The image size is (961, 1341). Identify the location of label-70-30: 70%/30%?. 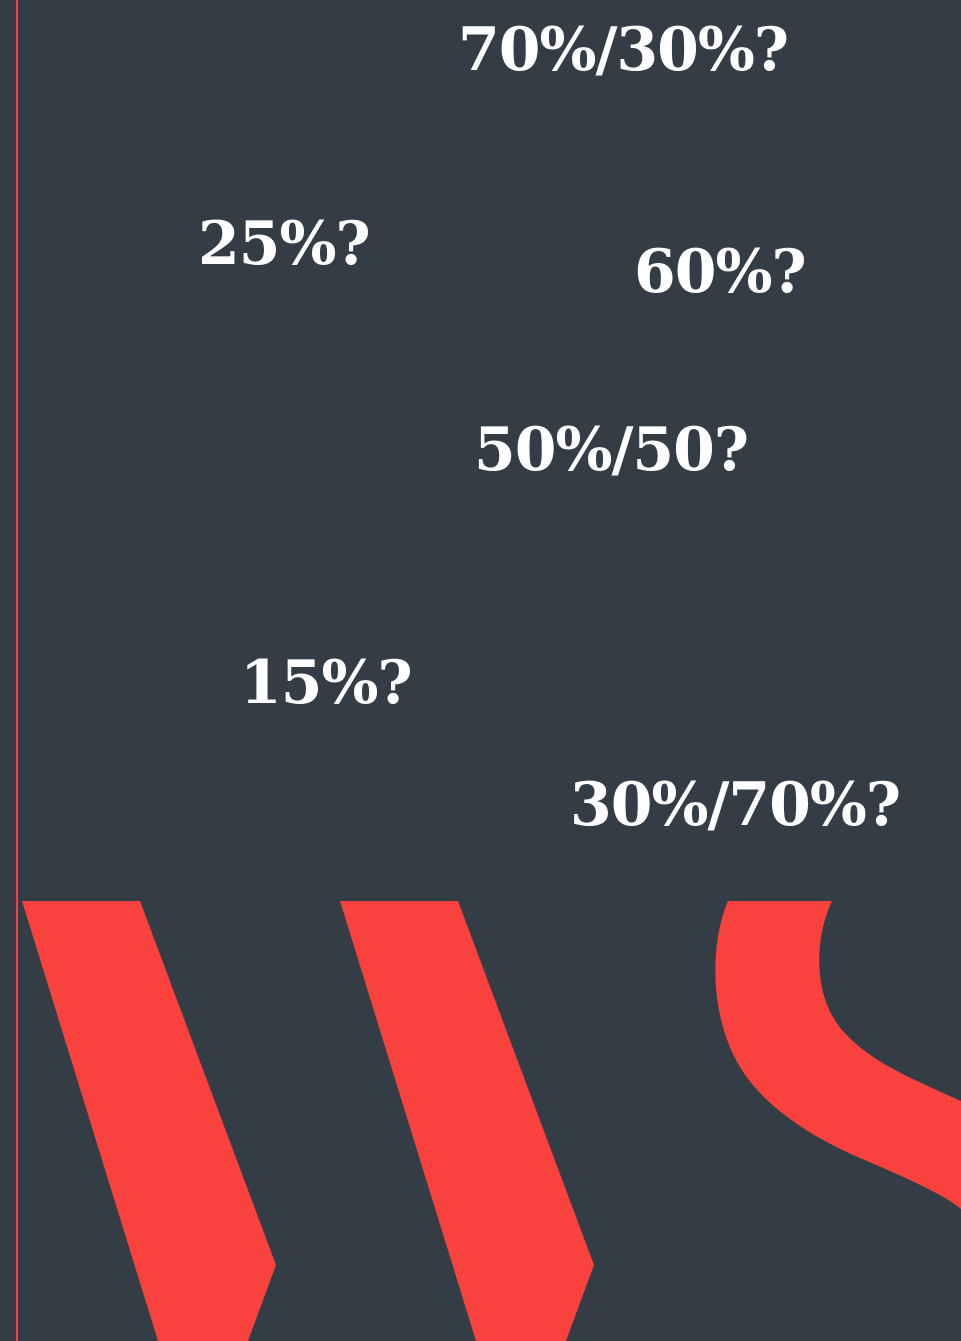
(623, 50).